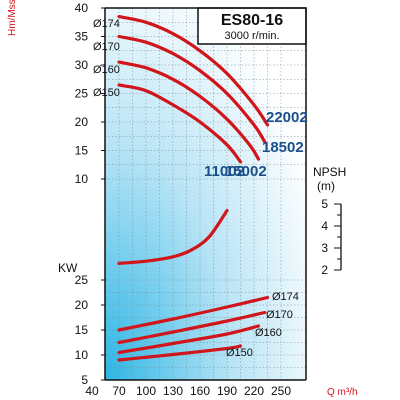 This screenshot has height=400, width=400. I want to click on head-tick-label: 20, so click(82, 122).